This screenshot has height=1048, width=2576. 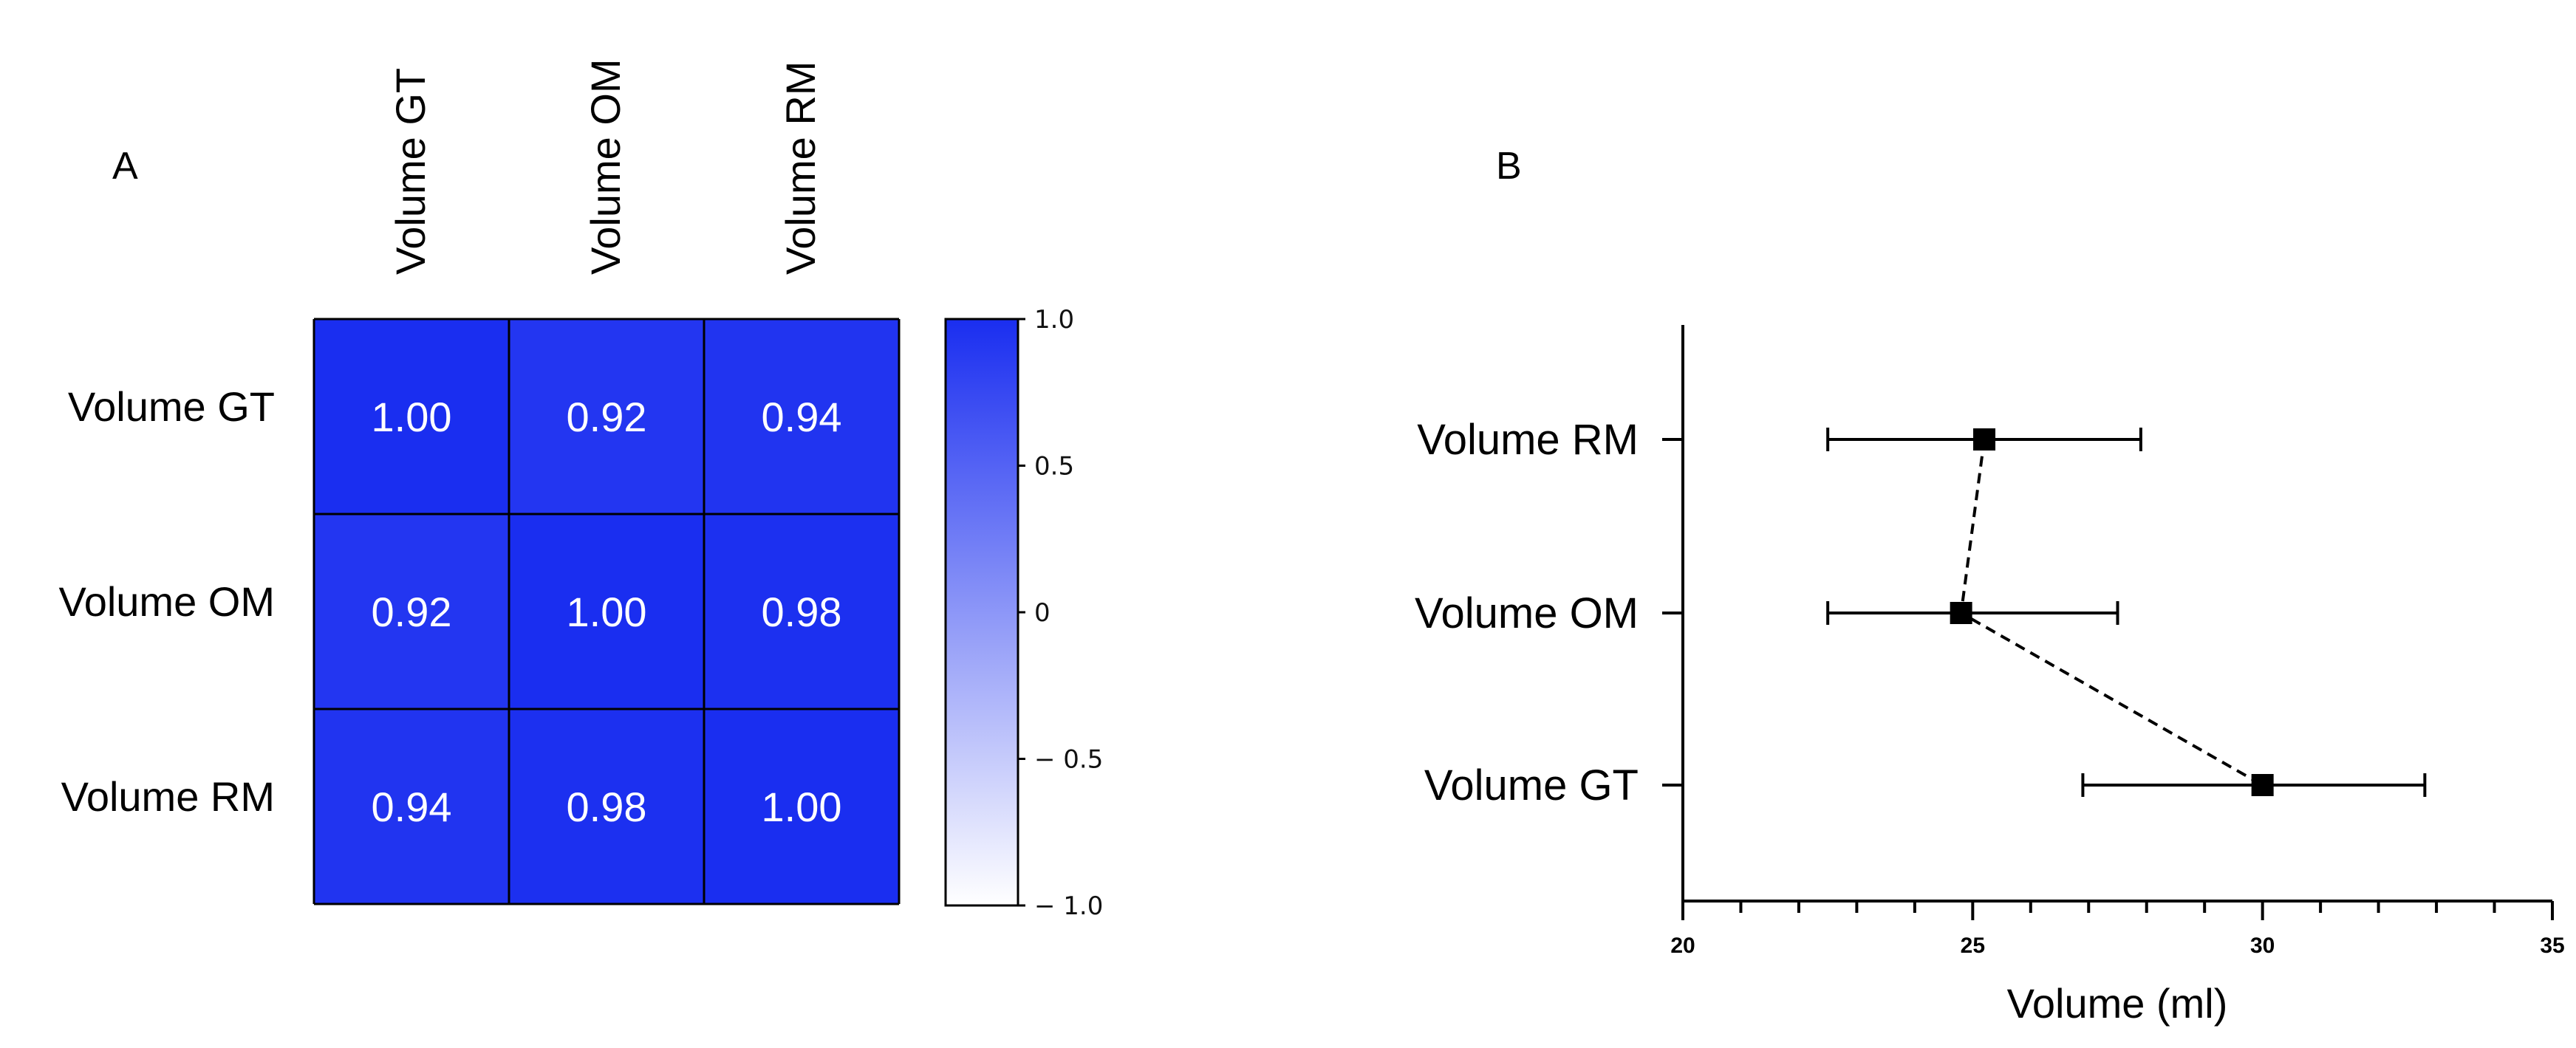 I want to click on heatmap-grid, so click(x=606, y=611).